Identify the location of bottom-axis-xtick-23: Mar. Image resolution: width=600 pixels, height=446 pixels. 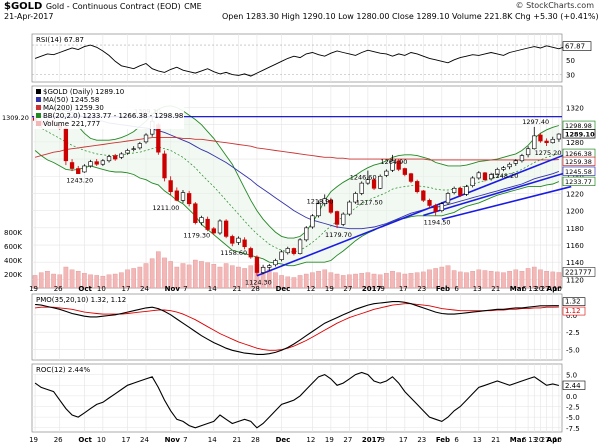
(518, 440).